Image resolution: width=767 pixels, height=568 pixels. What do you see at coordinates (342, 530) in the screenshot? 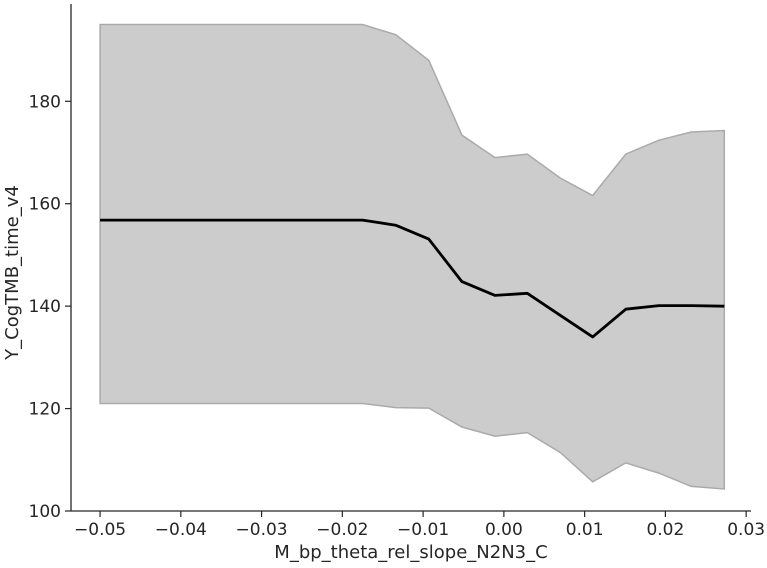
I see `x-tick-label: −0.02` at bounding box center [342, 530].